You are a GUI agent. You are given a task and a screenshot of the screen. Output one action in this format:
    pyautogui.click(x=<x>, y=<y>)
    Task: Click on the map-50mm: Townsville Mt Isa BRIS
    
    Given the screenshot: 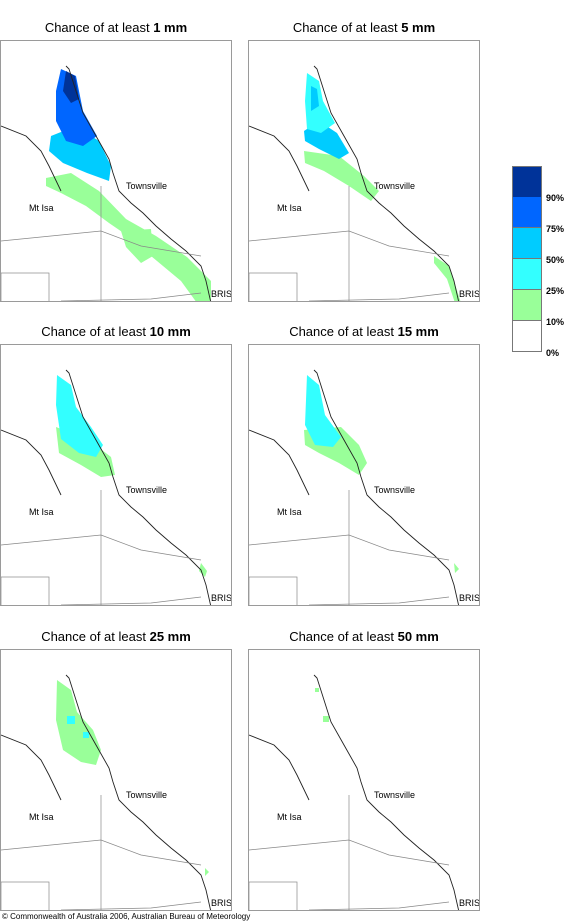 What is the action you would take?
    pyautogui.click(x=364, y=780)
    